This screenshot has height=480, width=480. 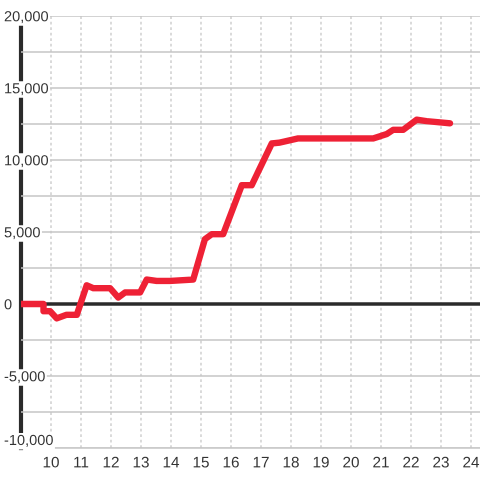 I want to click on x-tick-label: 19, so click(x=321, y=462).